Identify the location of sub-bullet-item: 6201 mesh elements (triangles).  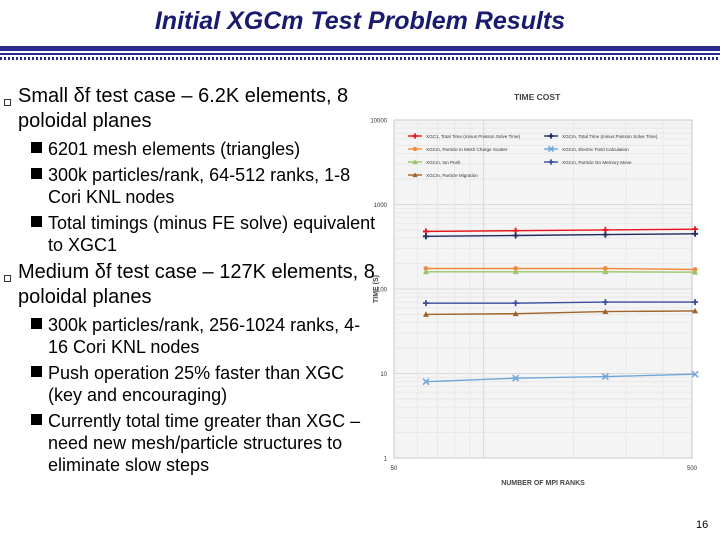
(190, 149).